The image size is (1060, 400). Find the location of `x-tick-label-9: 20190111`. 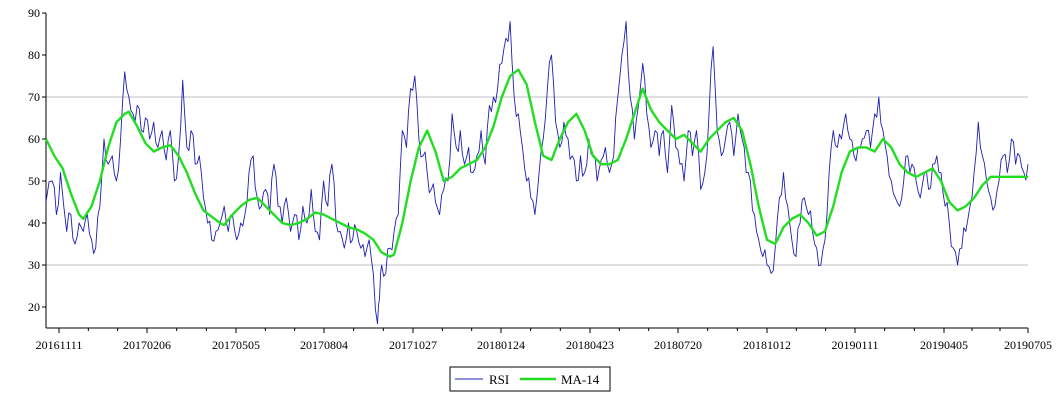

x-tick-label-9: 20190111 is located at coordinates (854, 345).